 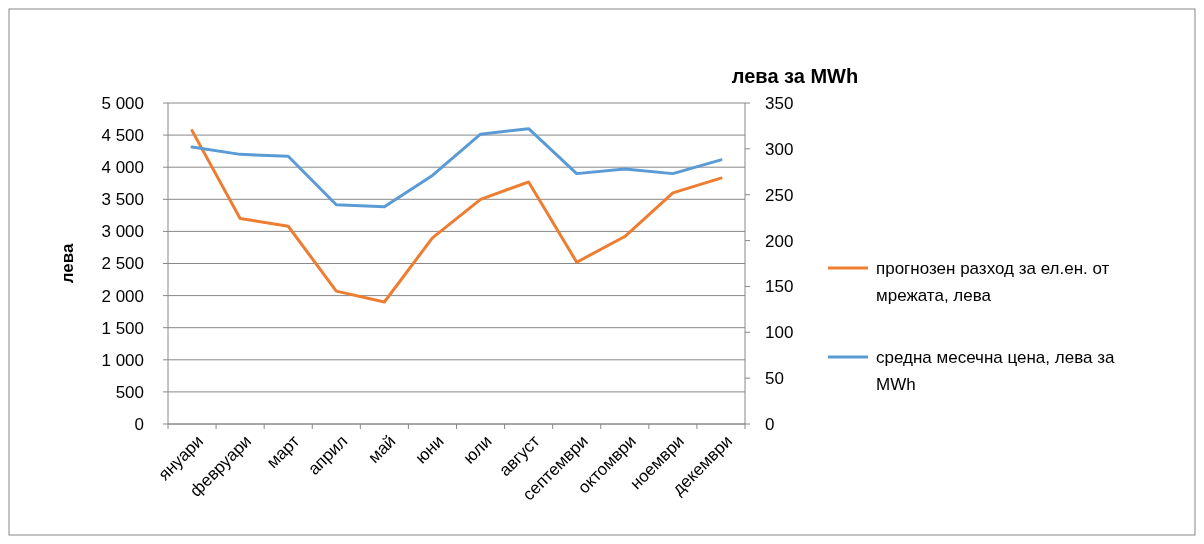 I want to click on y2-tick-label: 150, so click(x=779, y=287).